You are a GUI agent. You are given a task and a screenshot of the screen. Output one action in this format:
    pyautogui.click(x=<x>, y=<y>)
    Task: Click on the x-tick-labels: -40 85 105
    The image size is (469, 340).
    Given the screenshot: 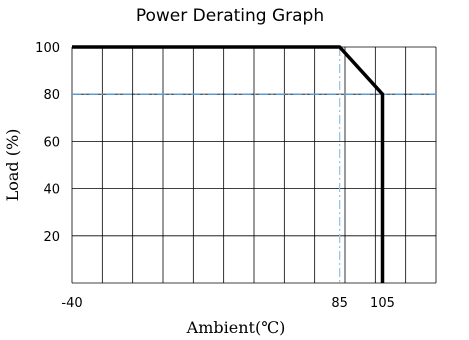 What is the action you would take?
    pyautogui.click(x=228, y=303)
    